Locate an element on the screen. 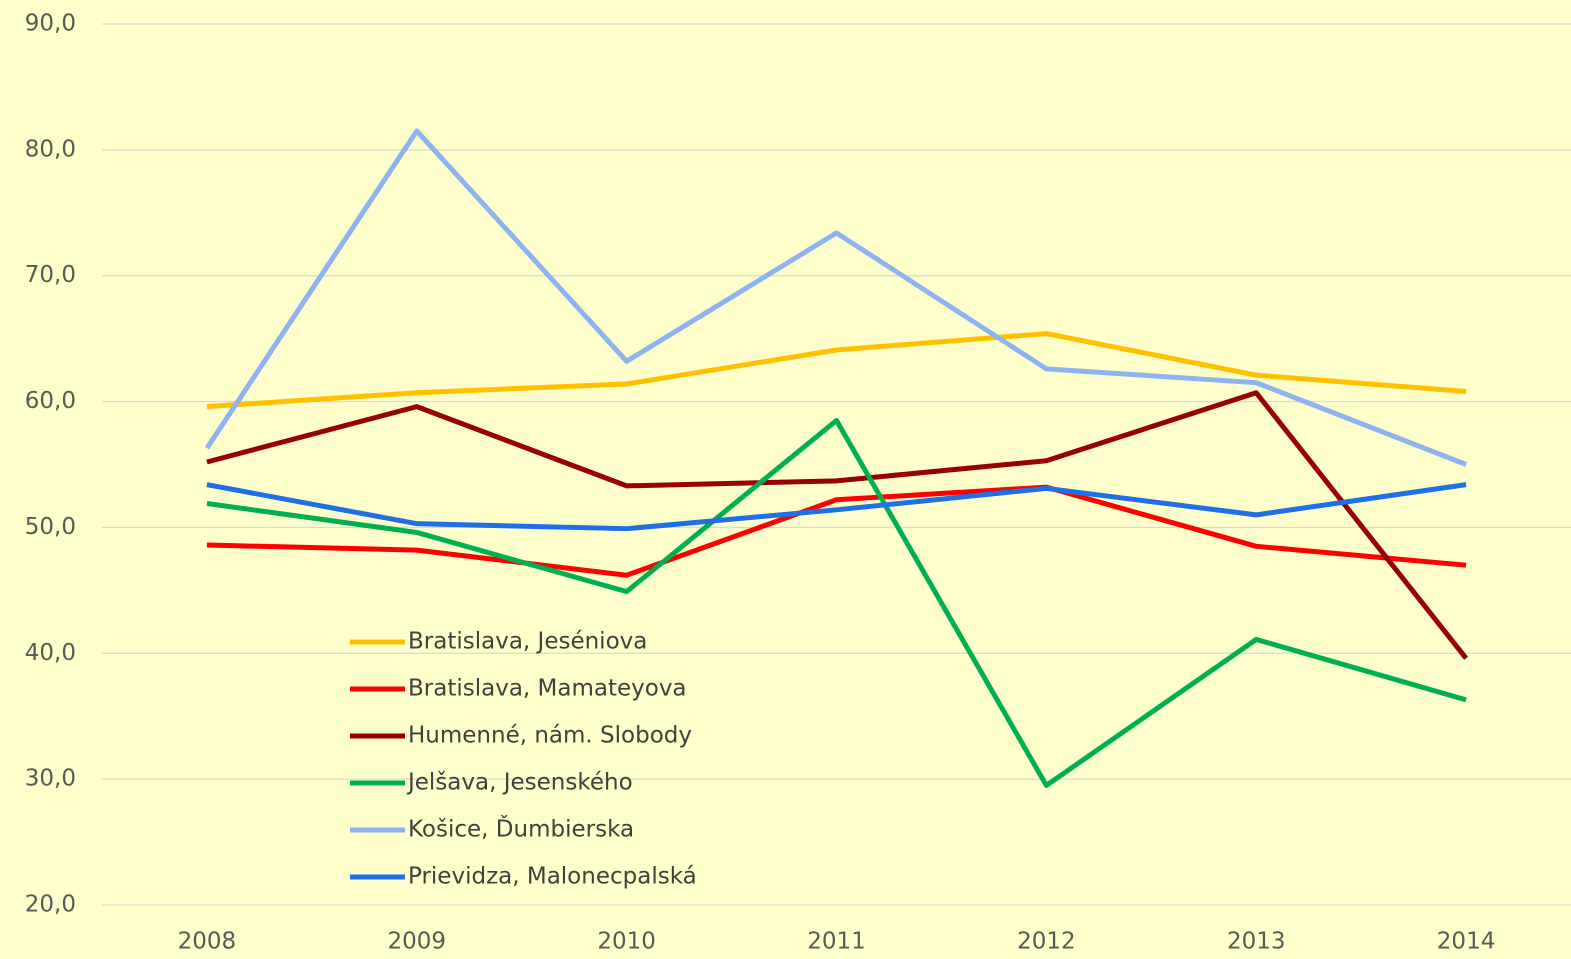  y-tick-label: 40,0 is located at coordinates (50, 653).